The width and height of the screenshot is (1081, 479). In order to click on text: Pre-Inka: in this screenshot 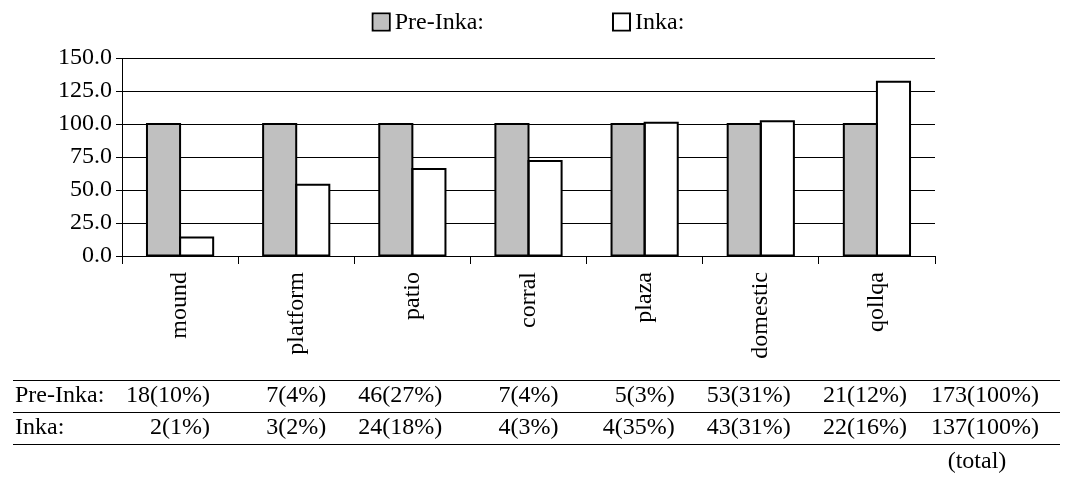, I will do `click(60, 394)`.